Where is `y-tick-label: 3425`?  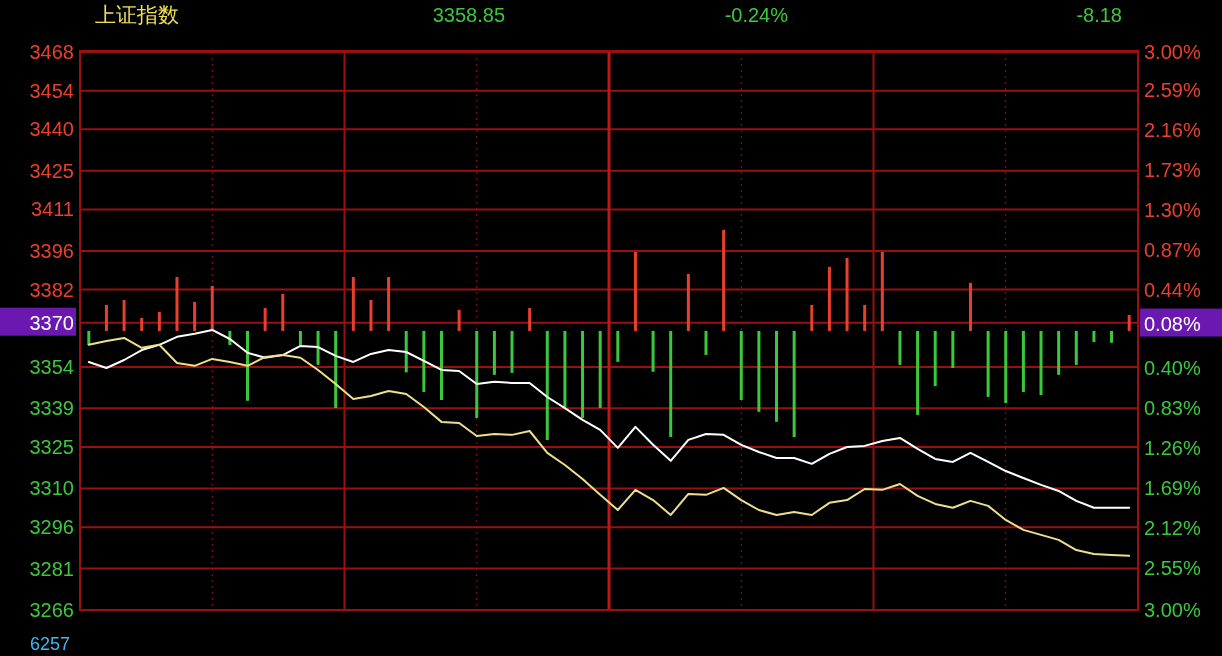
y-tick-label: 3425 is located at coordinates (51, 170).